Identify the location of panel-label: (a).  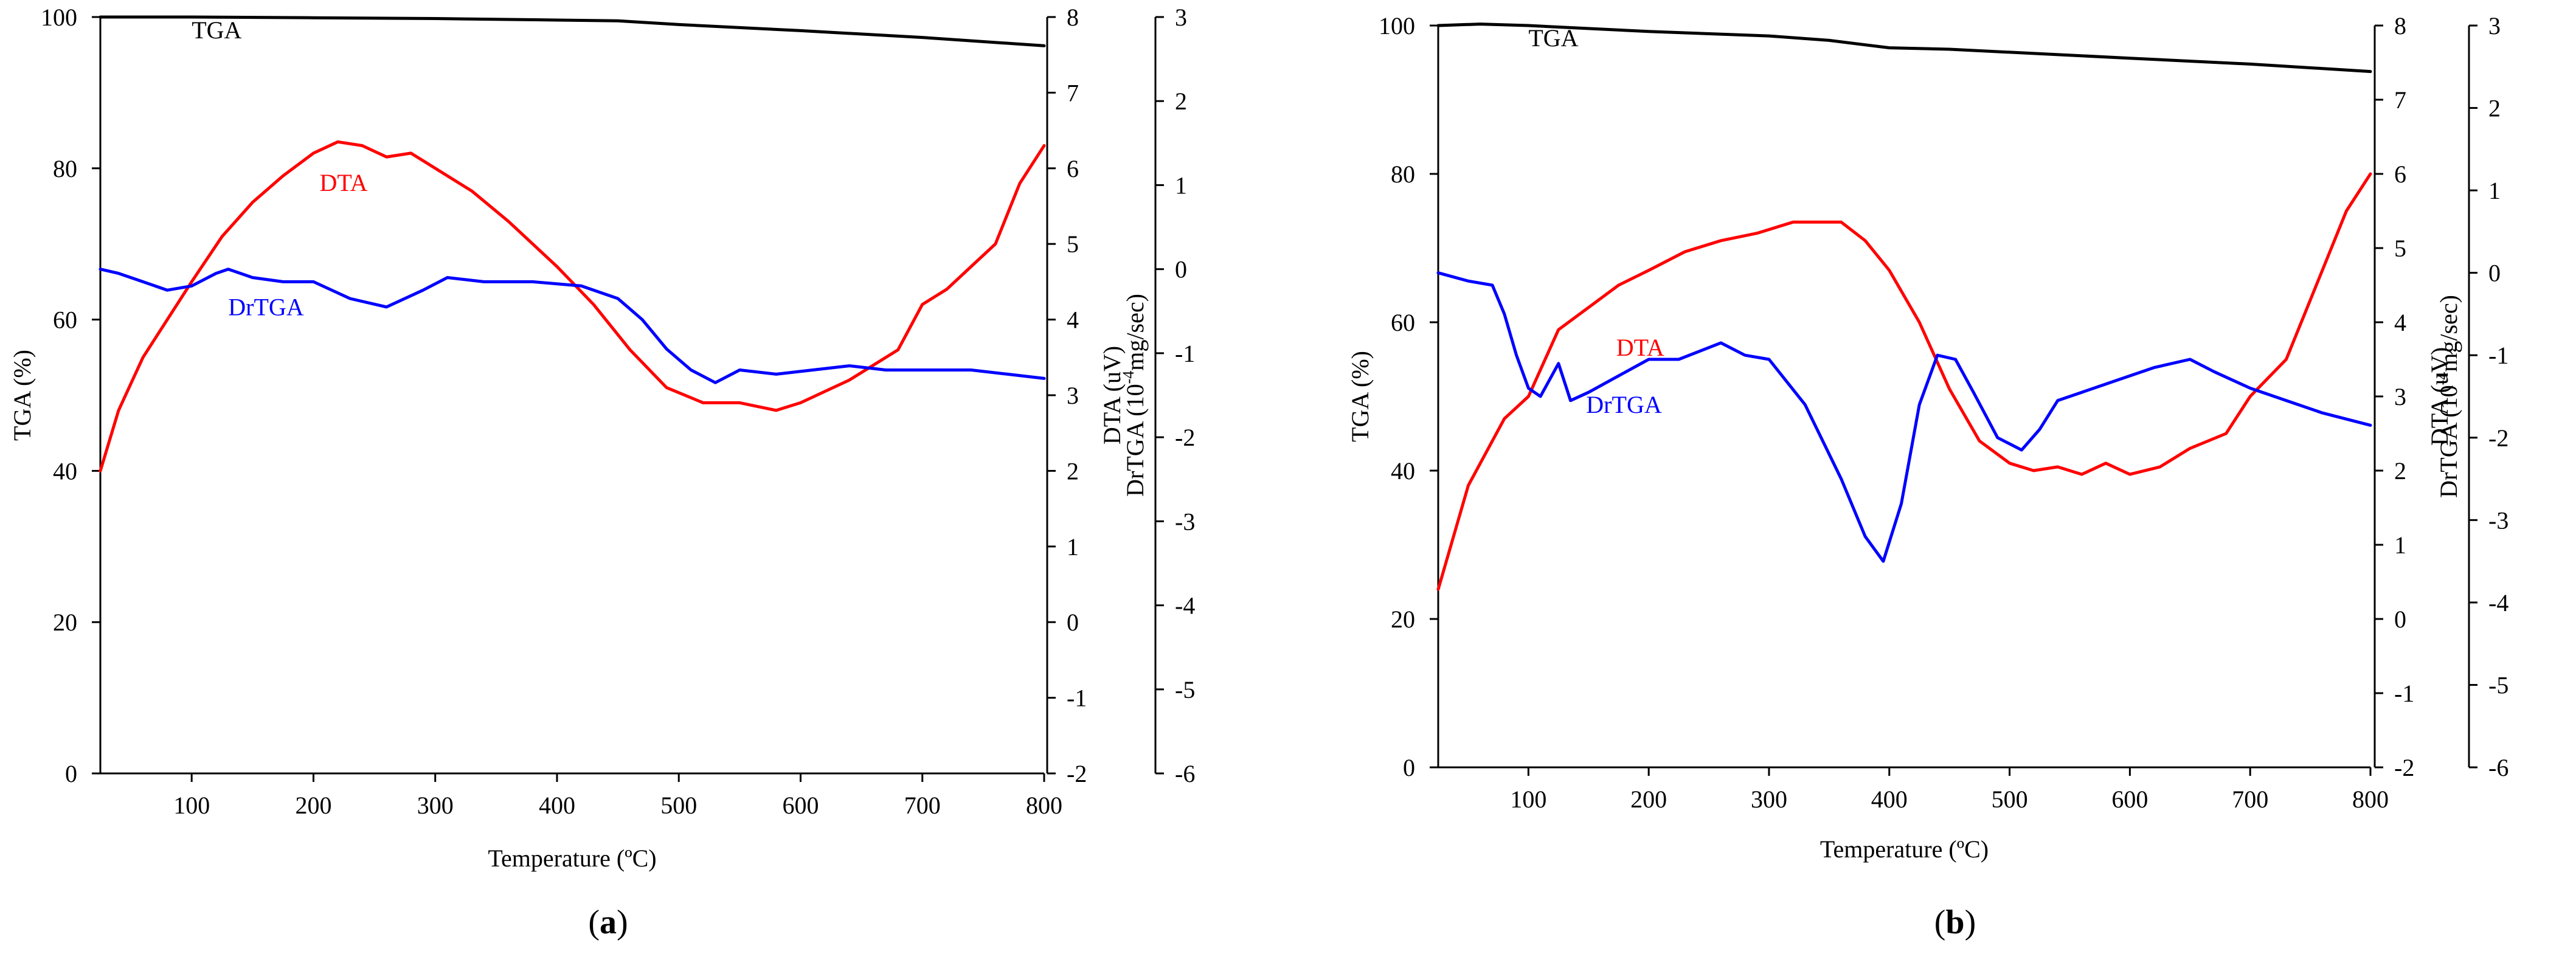
(608, 922).